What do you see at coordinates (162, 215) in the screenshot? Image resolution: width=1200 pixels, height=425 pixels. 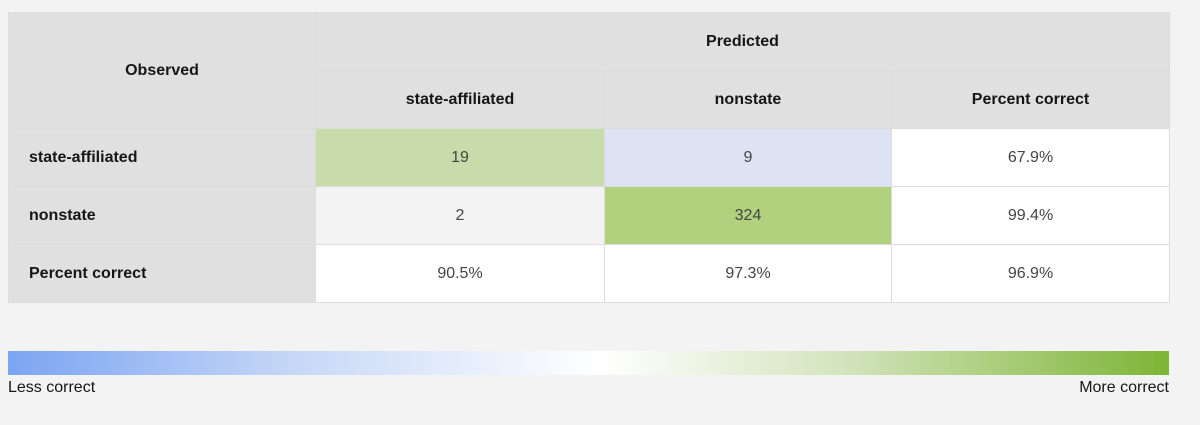 I see `row-header: nonstate` at bounding box center [162, 215].